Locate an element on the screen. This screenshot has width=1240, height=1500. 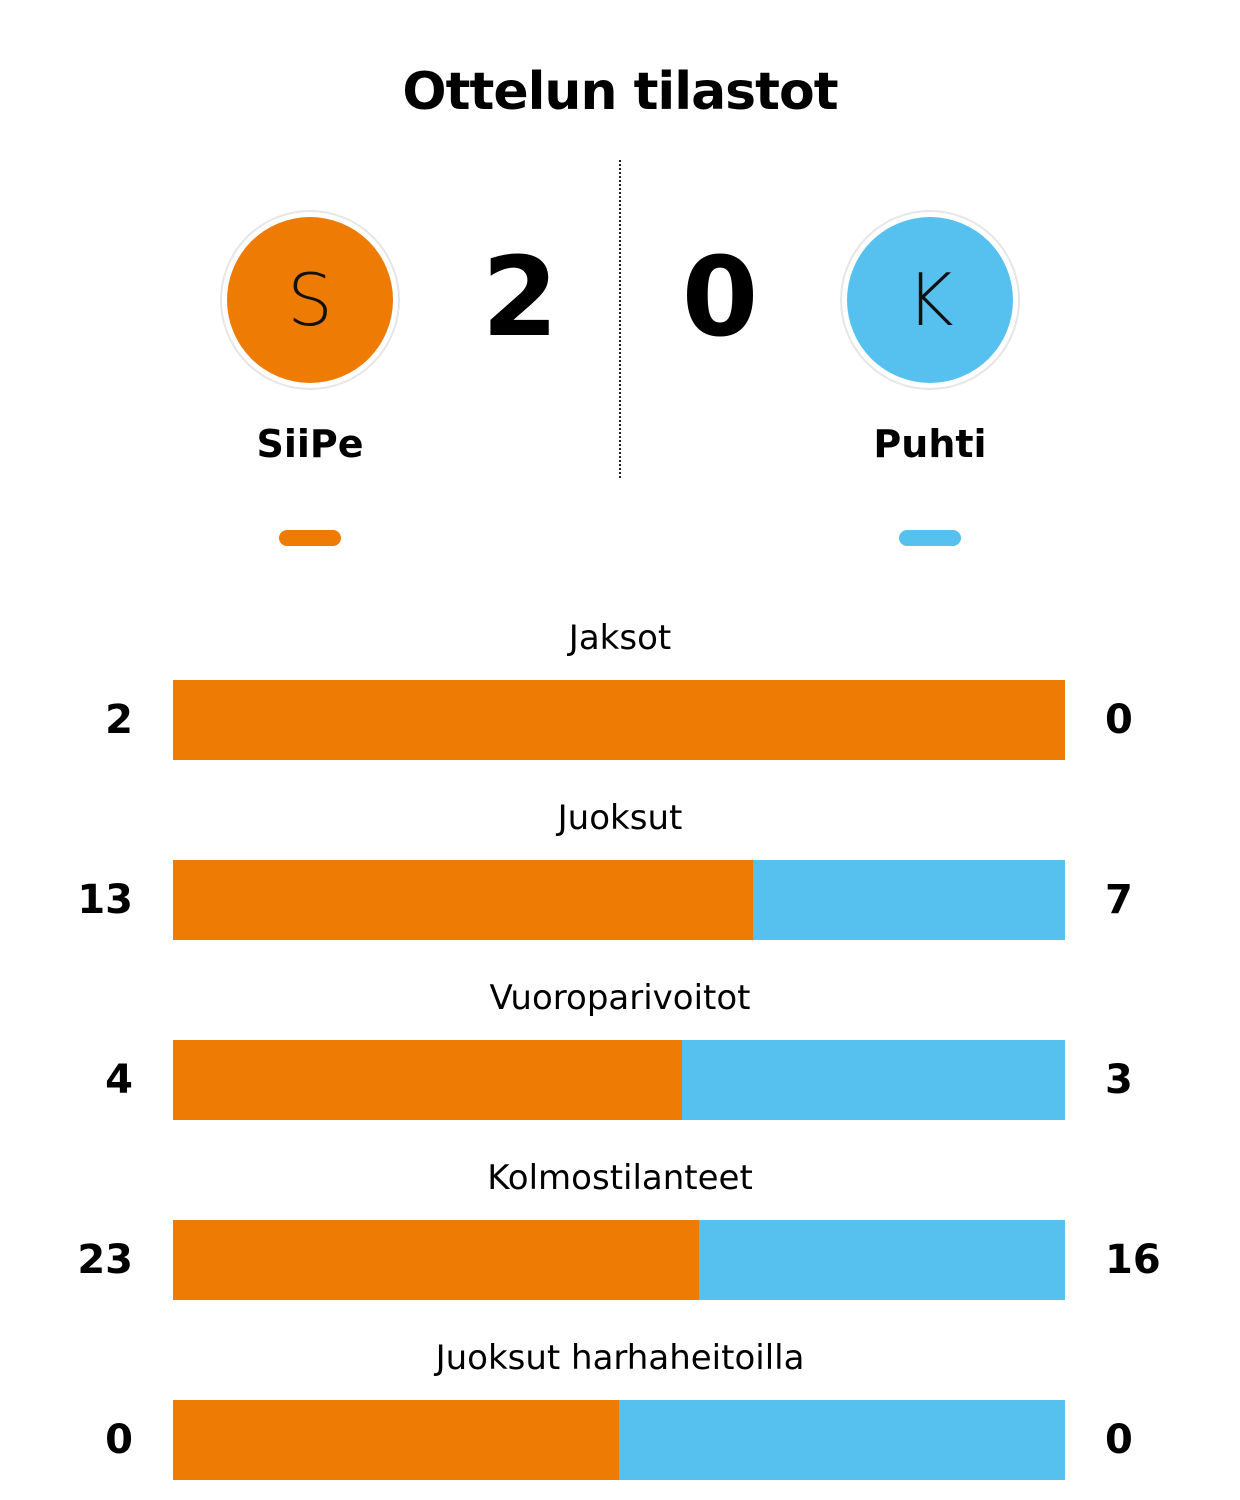
stat-away-value: 16 is located at coordinates (1133, 1260).